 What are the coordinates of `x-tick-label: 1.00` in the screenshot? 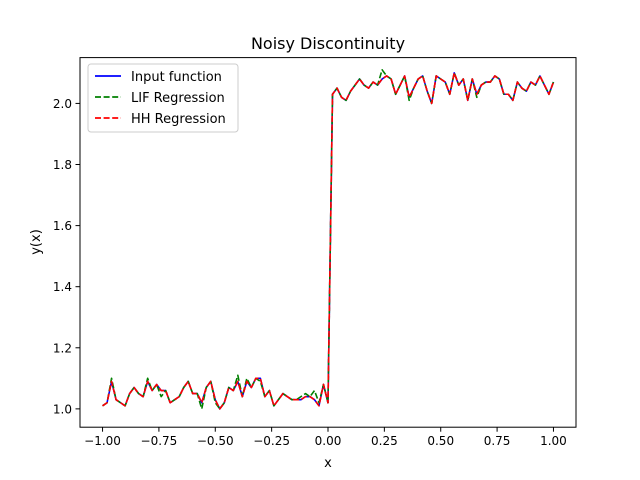 It's located at (553, 441).